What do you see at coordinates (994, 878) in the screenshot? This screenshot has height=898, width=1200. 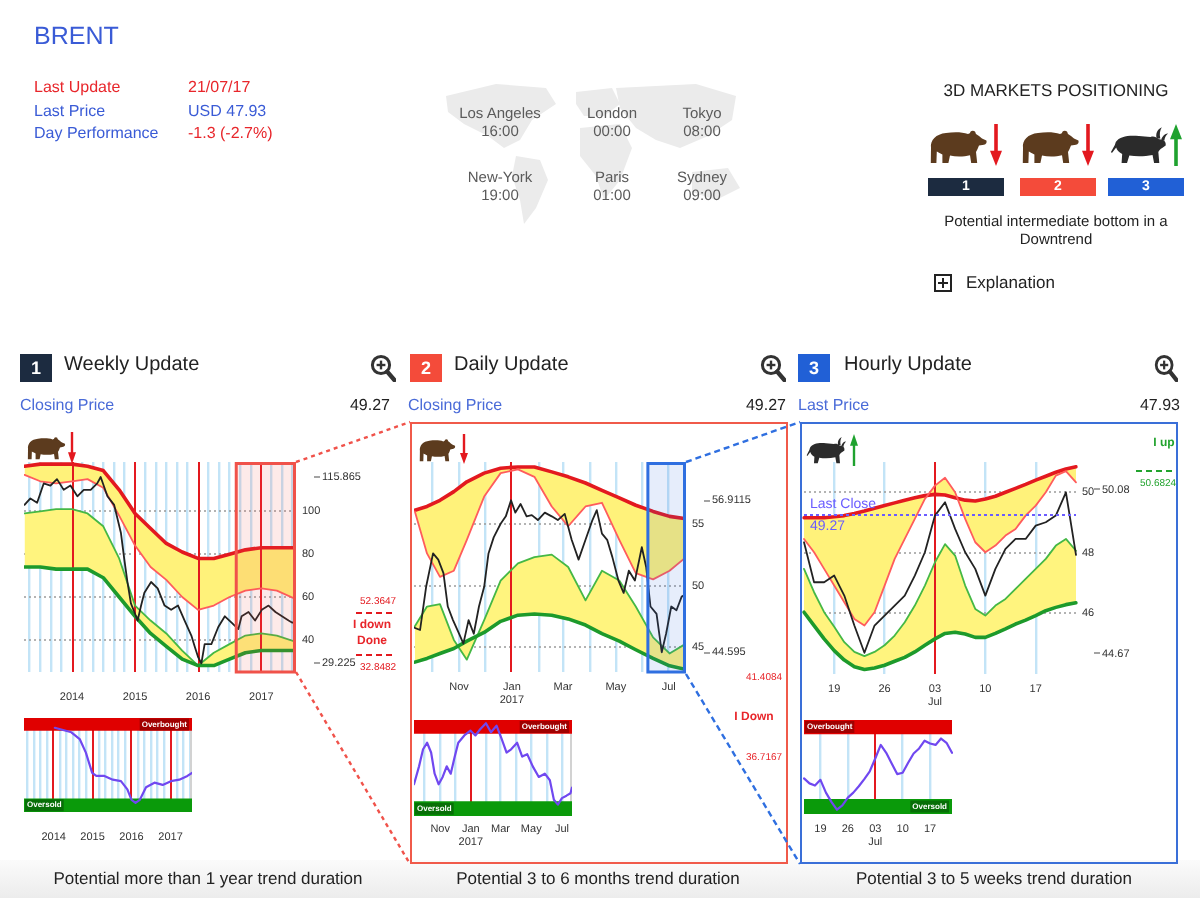 I see `text: Potential 3 to 5 weeks trend duration` at bounding box center [994, 878].